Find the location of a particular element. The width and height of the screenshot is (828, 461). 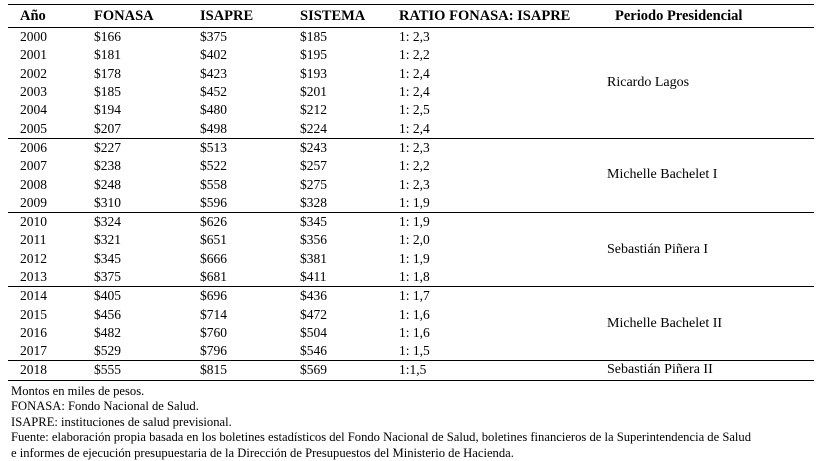

period-cell: Sebastián Piñera I is located at coordinates (658, 249).